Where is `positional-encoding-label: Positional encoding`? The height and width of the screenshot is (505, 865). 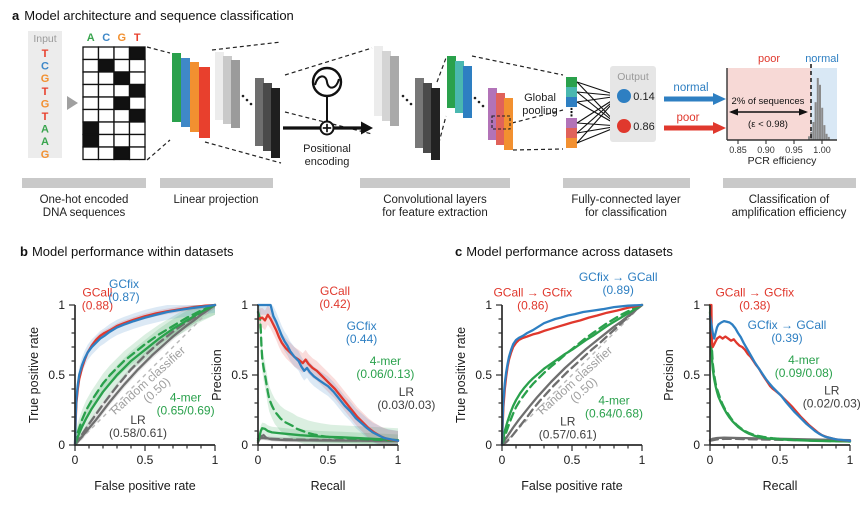
positional-encoding-label: Positional encoding is located at coordinates (327, 155).